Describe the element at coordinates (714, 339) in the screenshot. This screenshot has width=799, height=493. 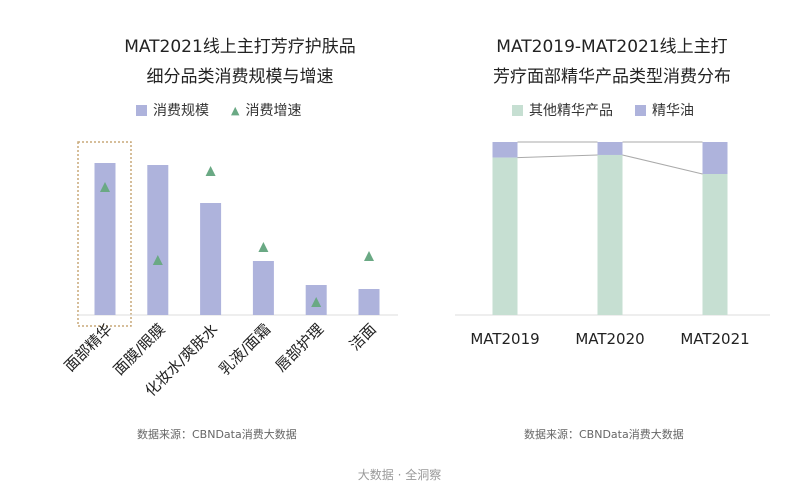
I see `x-tick-label: MAT2021` at that location.